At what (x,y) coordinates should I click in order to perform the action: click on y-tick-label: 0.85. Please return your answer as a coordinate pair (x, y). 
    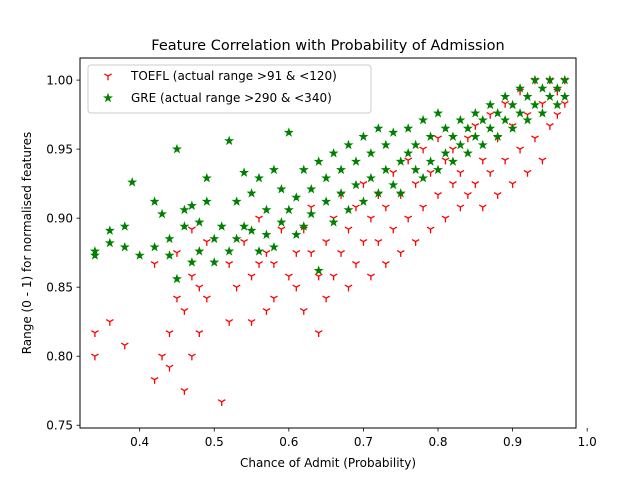
    Looking at the image, I should click on (59, 287).